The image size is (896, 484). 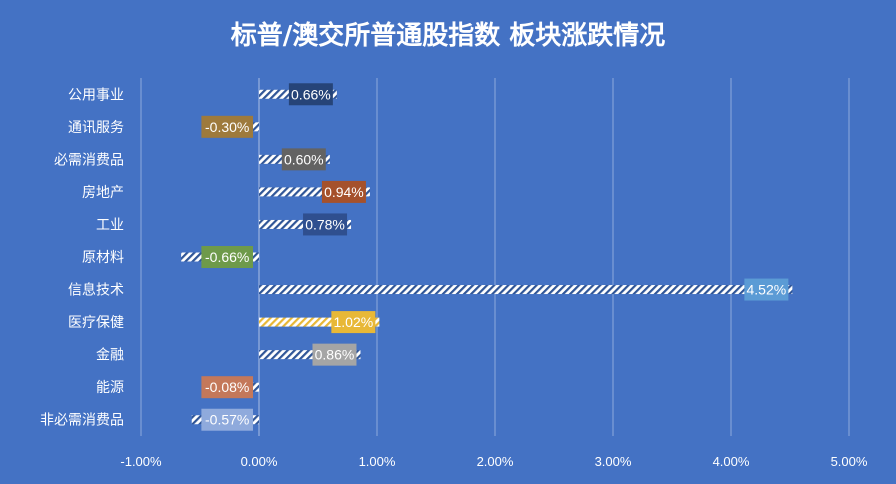 What do you see at coordinates (82, 421) in the screenshot?
I see `category-label: 非必需消费品` at bounding box center [82, 421].